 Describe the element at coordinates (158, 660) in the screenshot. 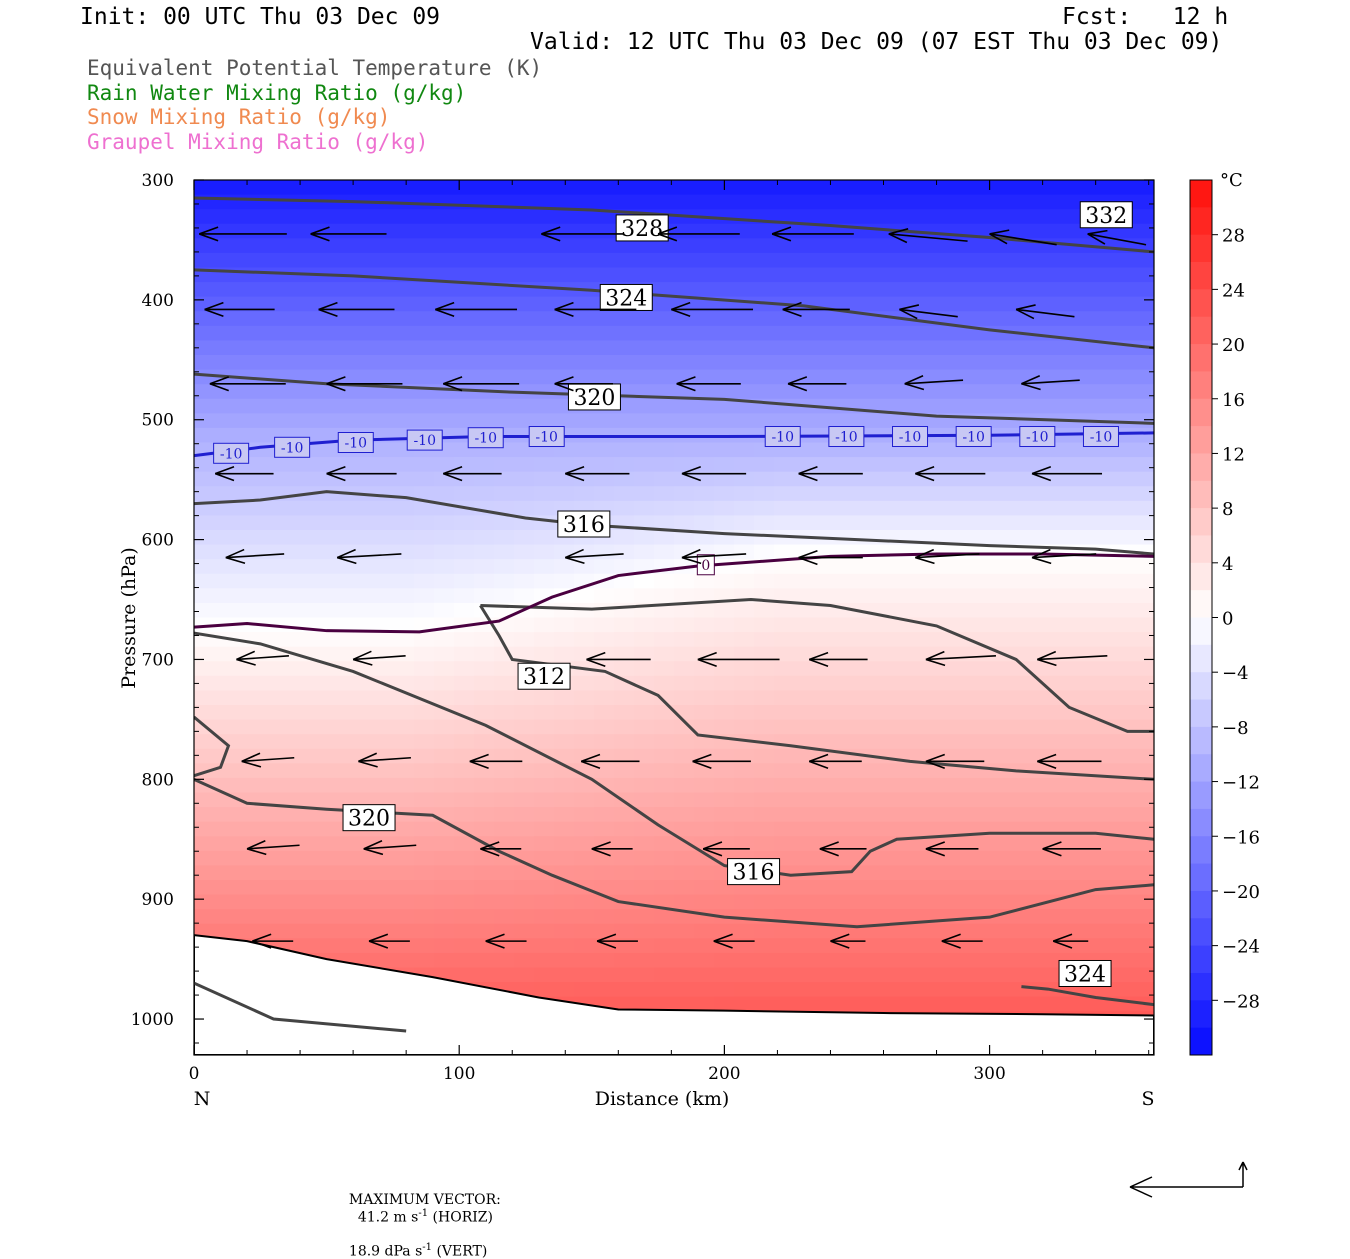

I see `y-tick-label: 700` at that location.